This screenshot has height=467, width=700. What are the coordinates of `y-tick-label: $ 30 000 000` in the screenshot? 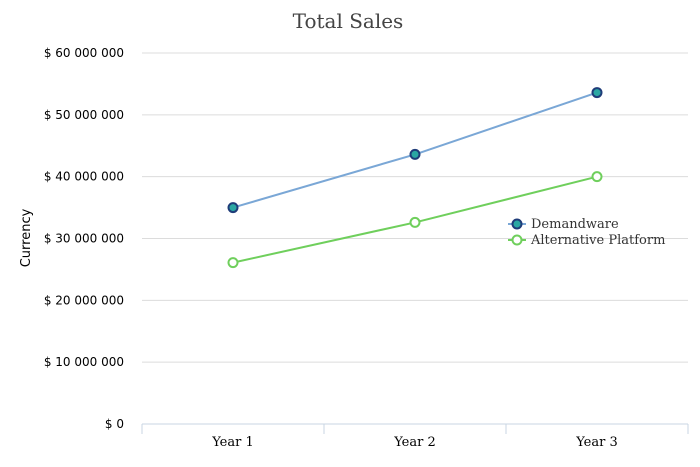 It's located at (84, 239).